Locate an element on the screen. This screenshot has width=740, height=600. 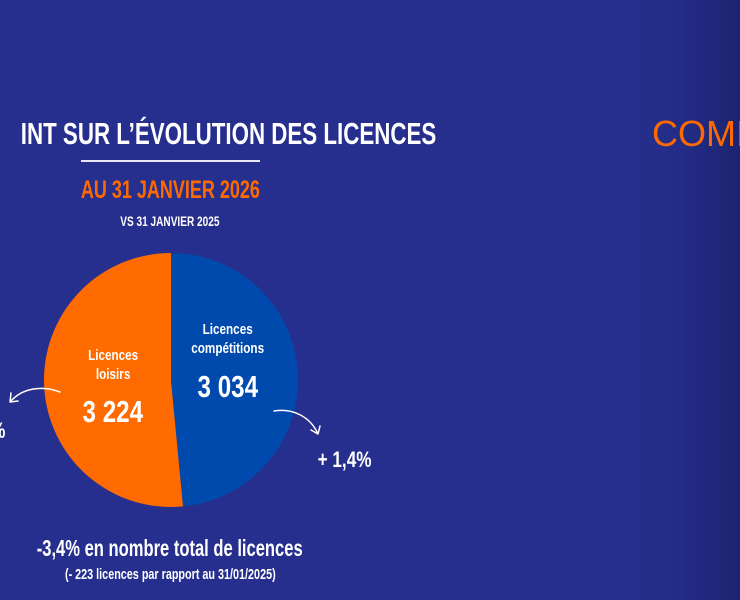
arrow-right-icon is located at coordinates (297, 422).